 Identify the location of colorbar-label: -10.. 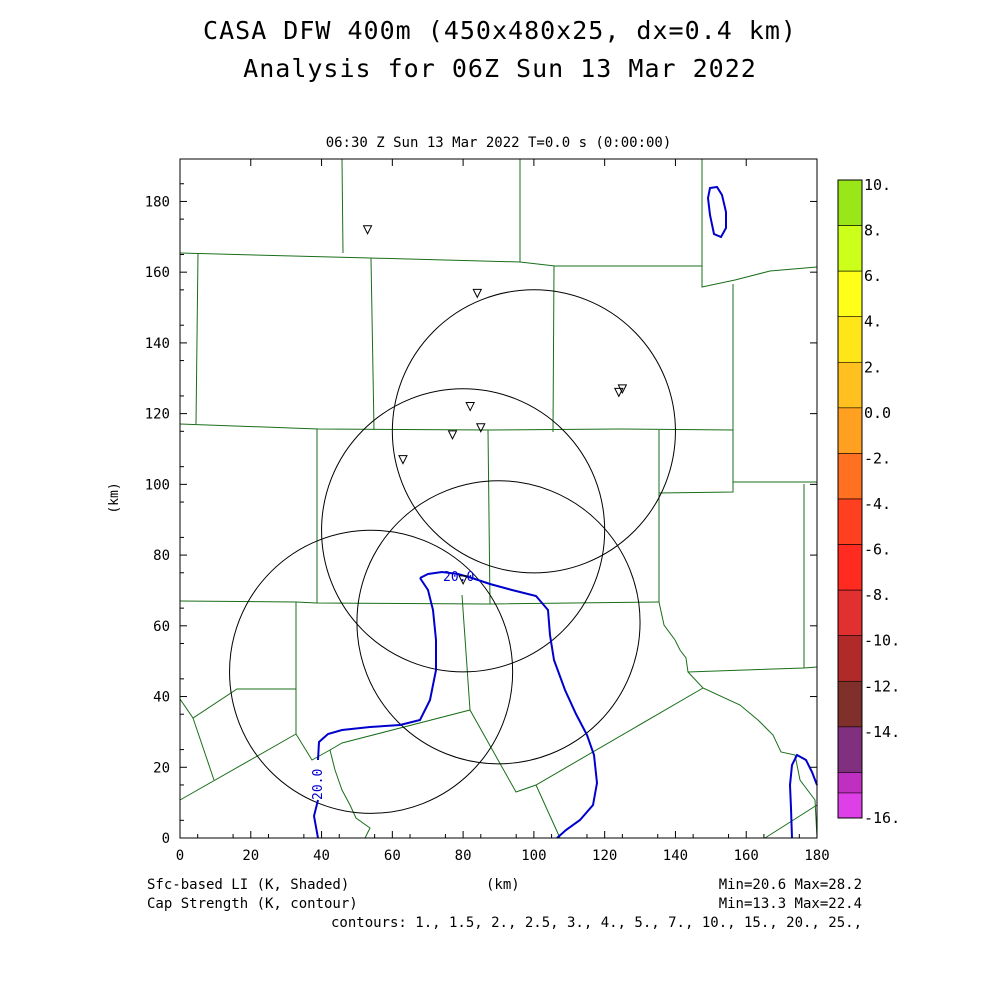
(882, 641).